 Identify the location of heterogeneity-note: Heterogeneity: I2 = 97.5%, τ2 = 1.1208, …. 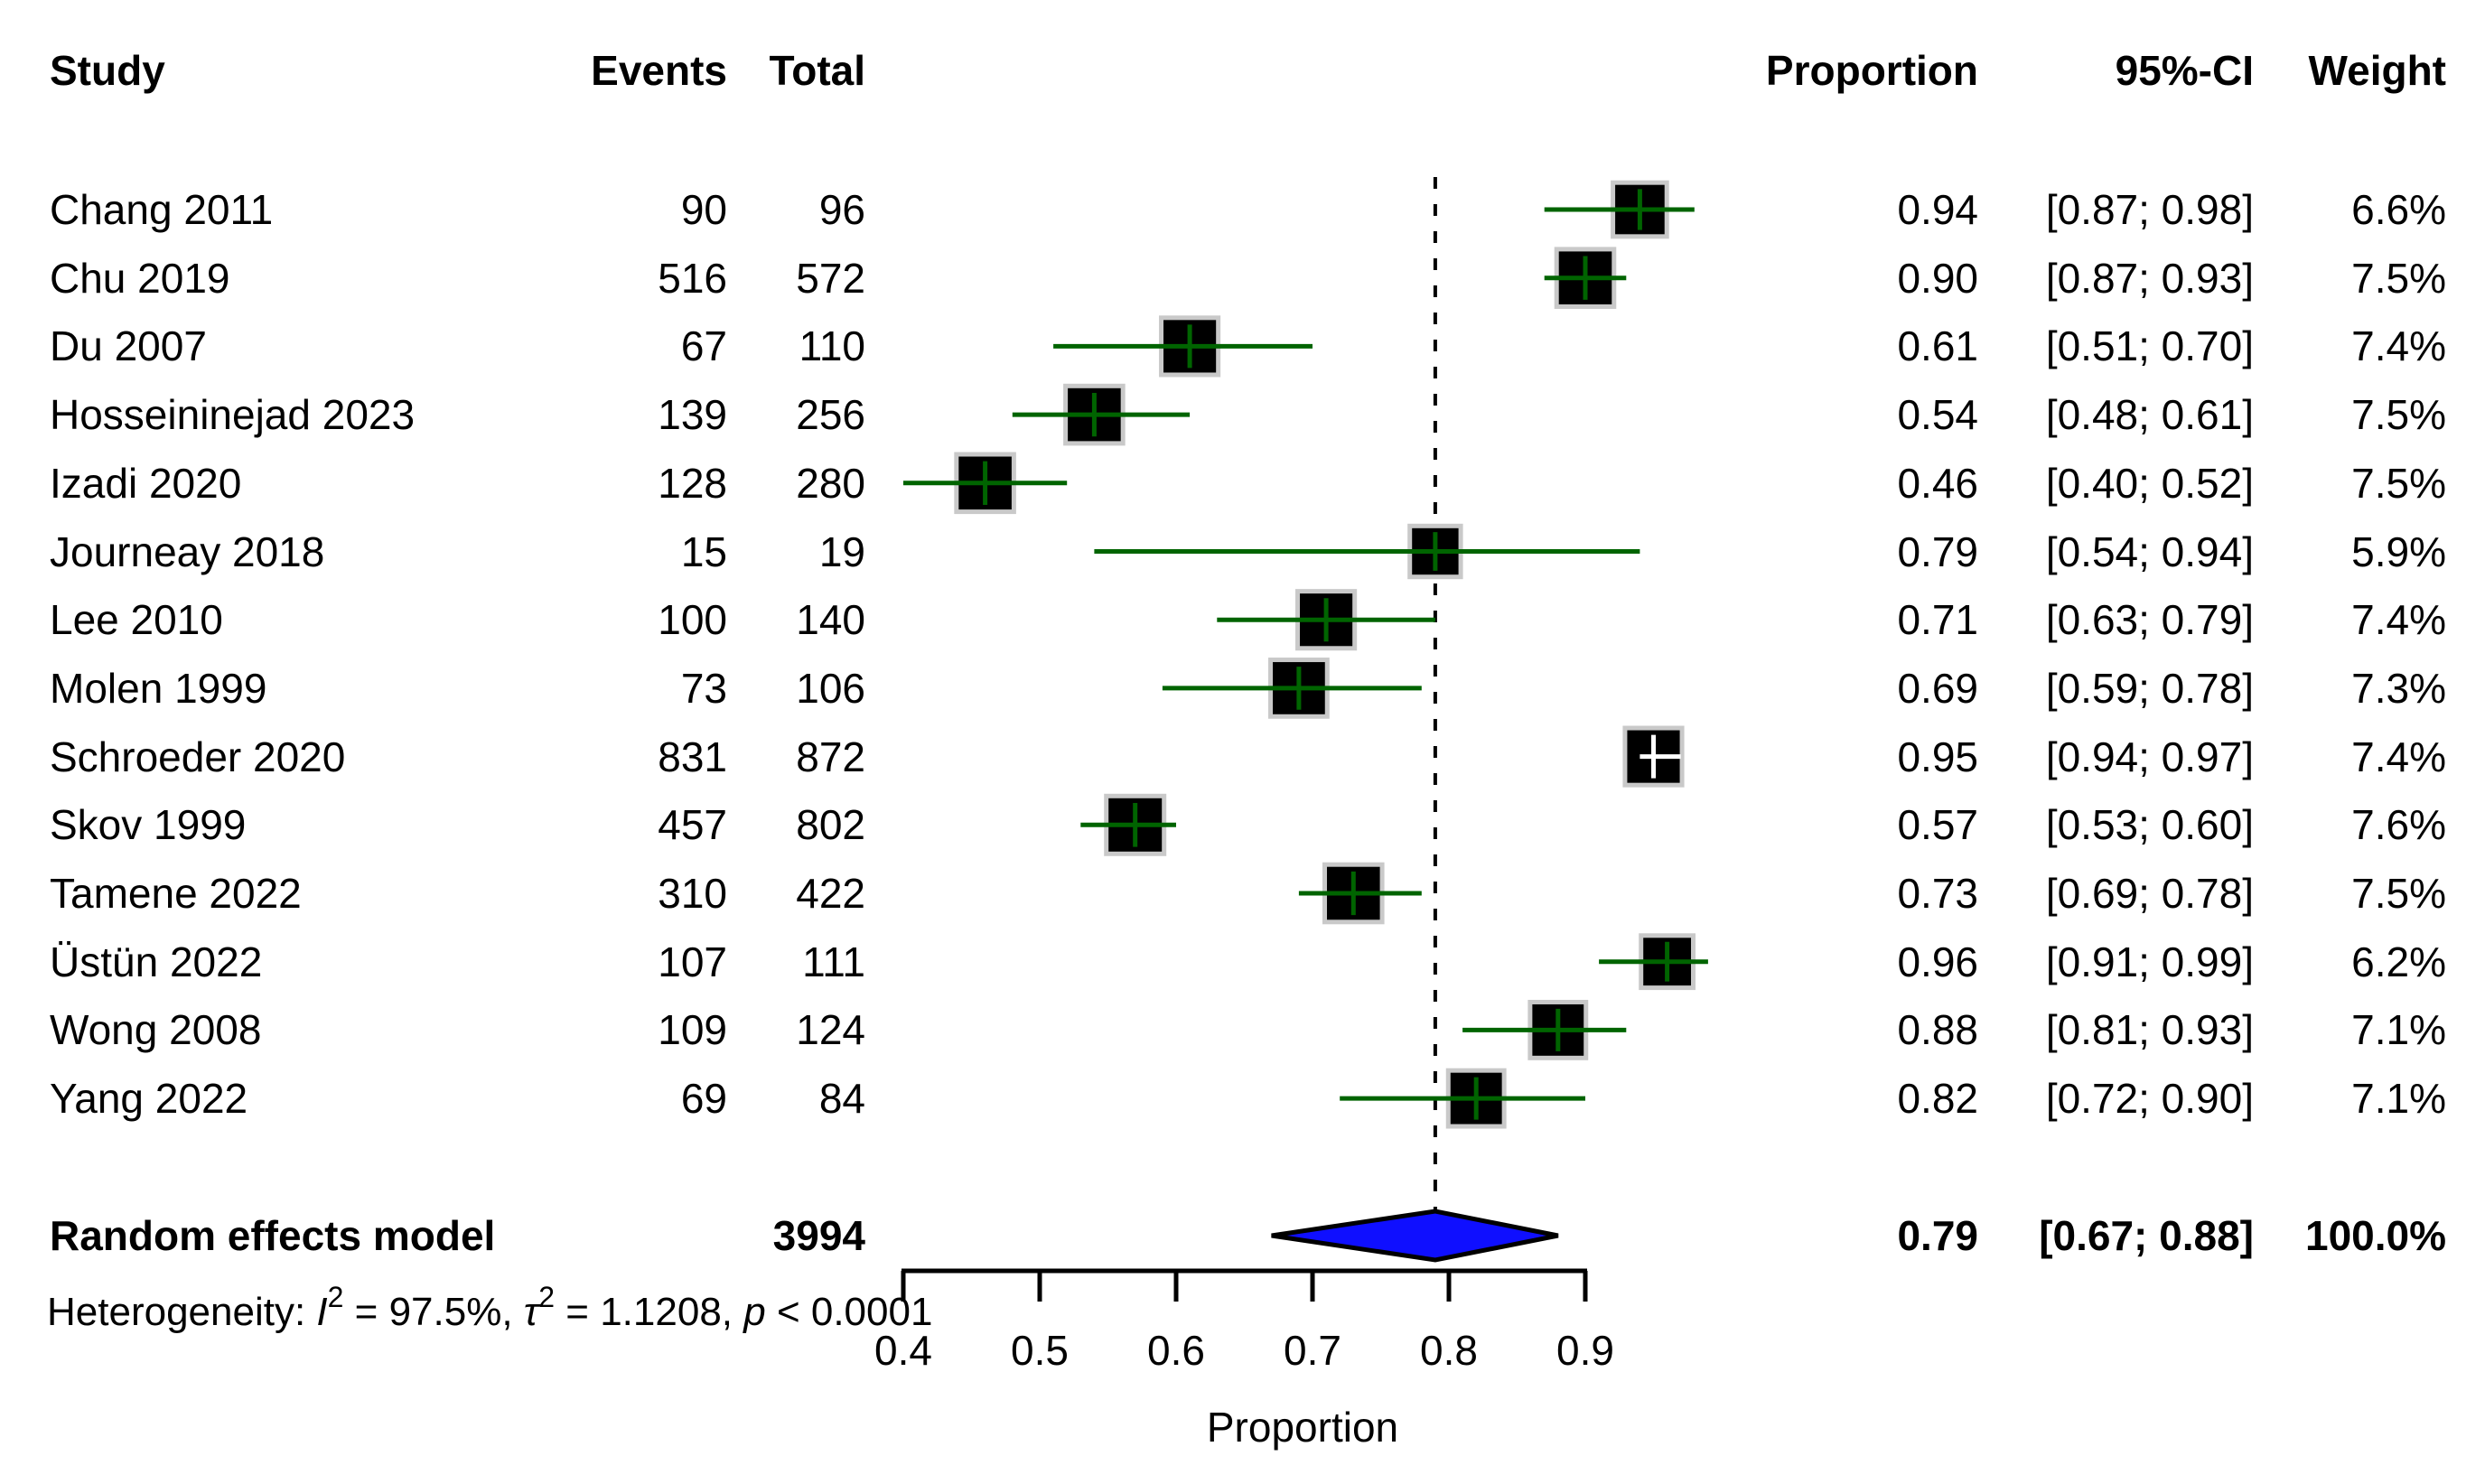
(489, 1310).